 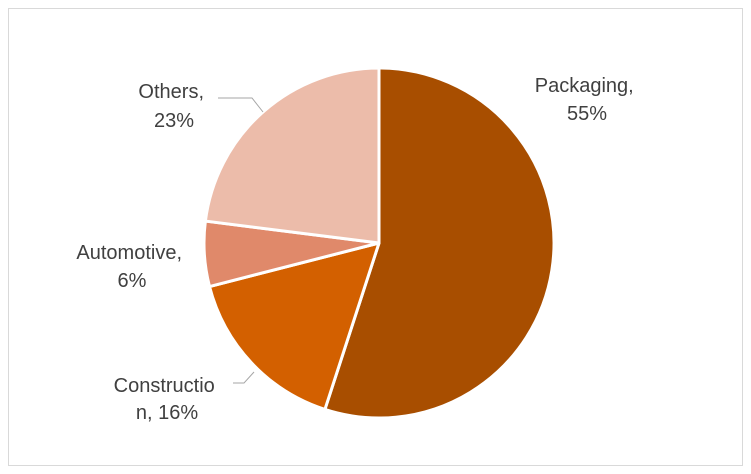 I want to click on label-automotive-line2: 6%, so click(x=132, y=281).